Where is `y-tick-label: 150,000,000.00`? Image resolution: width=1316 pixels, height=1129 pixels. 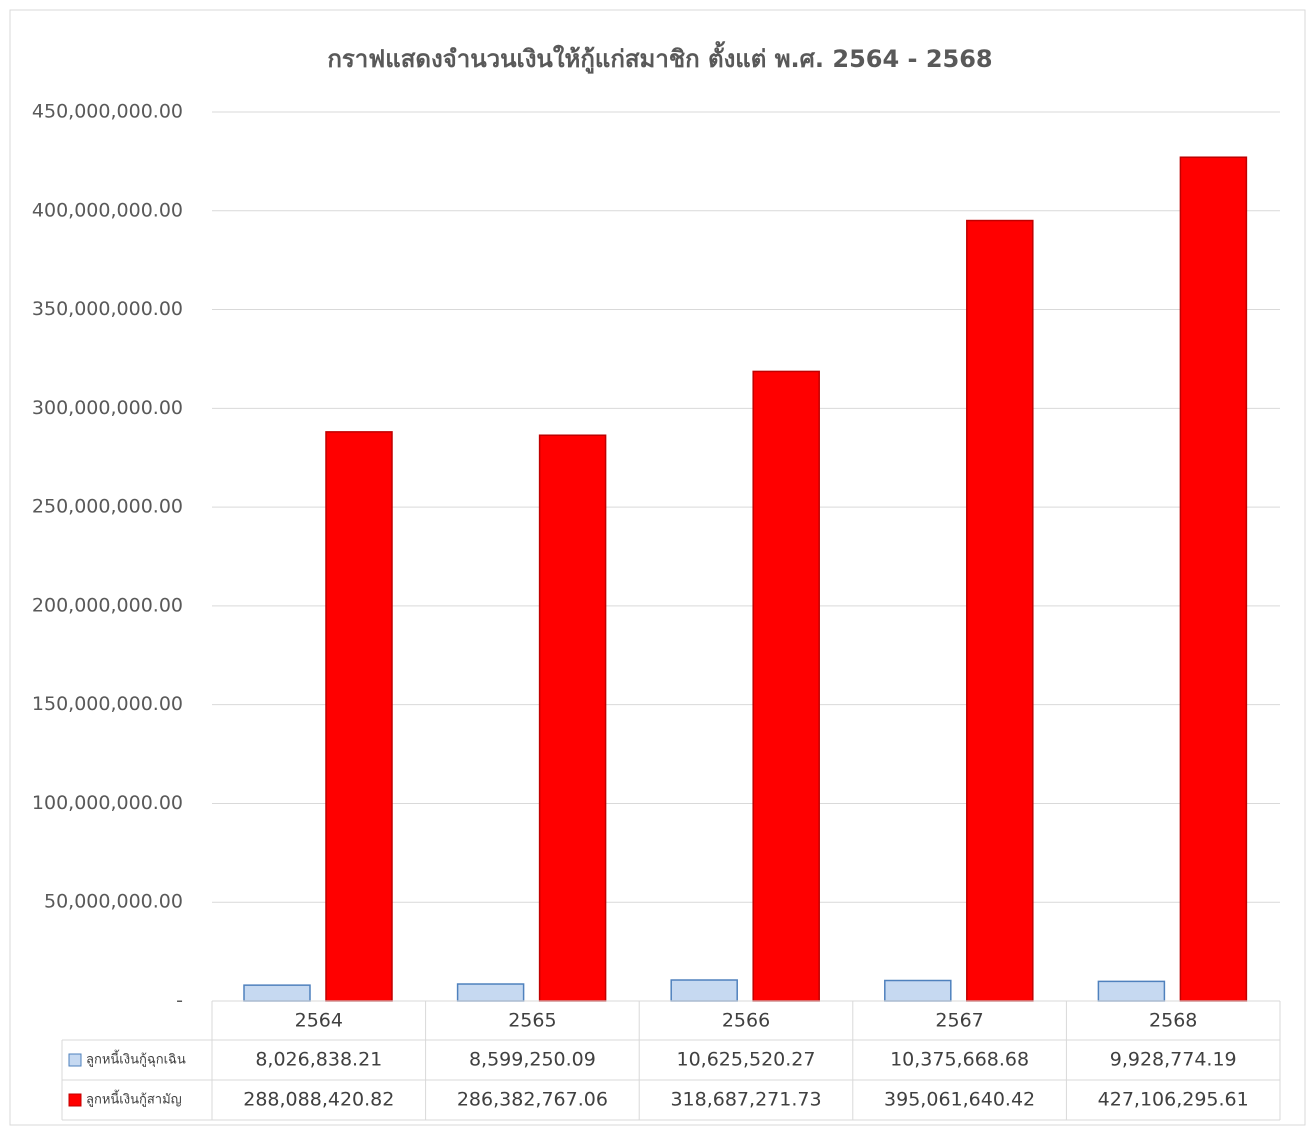 y-tick-label: 150,000,000.00 is located at coordinates (107, 704).